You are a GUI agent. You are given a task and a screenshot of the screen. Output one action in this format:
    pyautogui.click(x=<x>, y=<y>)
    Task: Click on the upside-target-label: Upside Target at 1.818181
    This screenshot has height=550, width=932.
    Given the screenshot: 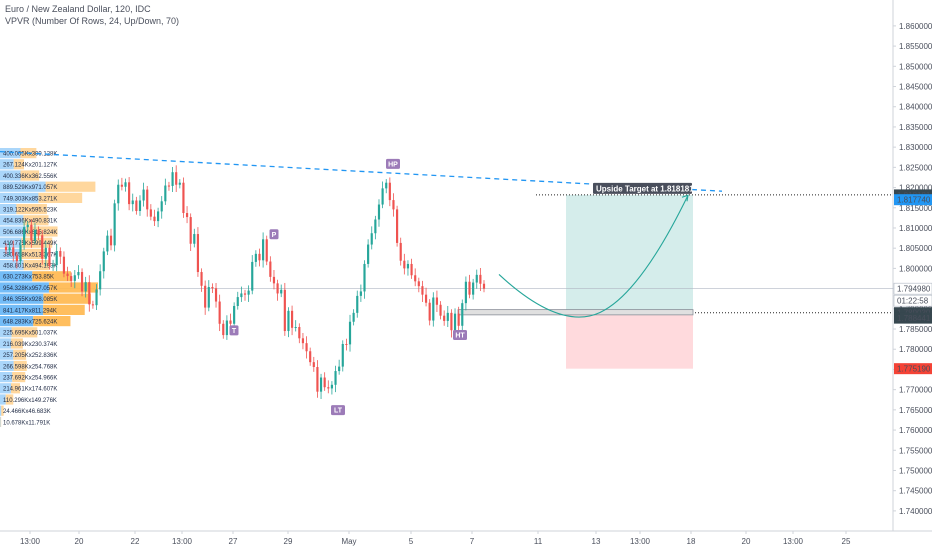 What is the action you would take?
    pyautogui.click(x=645, y=188)
    